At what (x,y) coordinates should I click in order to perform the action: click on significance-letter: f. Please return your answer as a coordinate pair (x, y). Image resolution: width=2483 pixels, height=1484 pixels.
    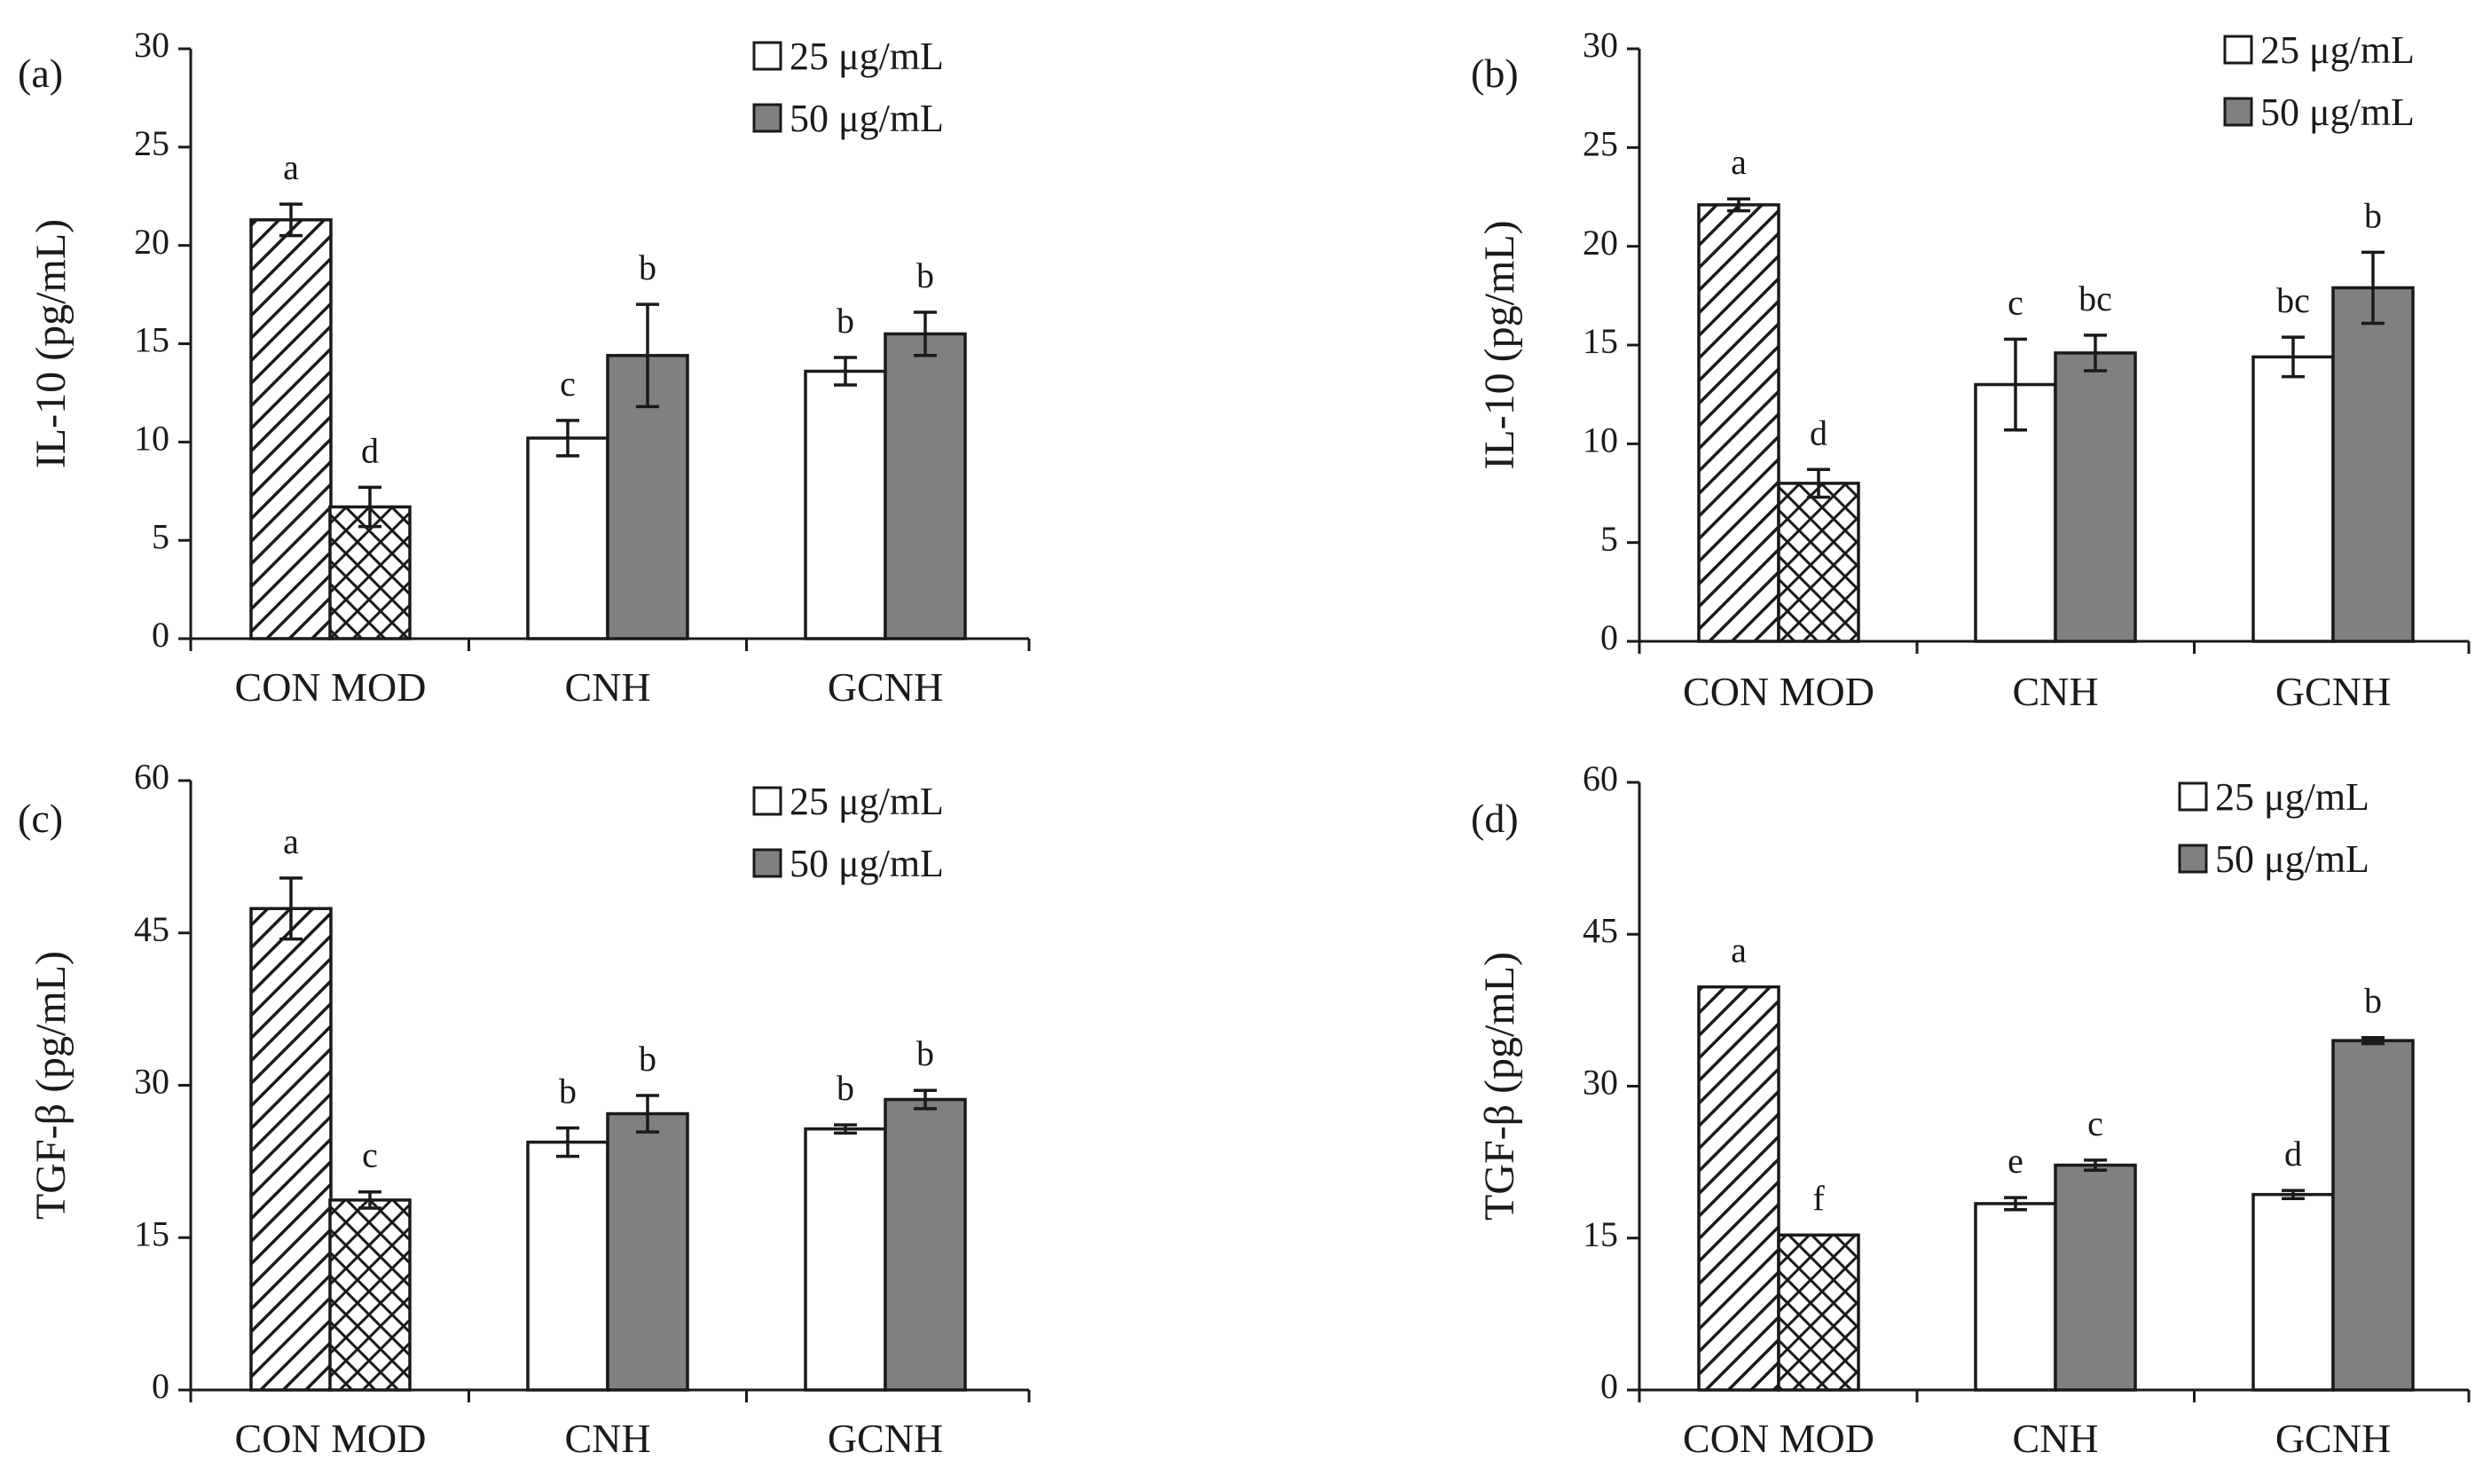
    Looking at the image, I should click on (1819, 1198).